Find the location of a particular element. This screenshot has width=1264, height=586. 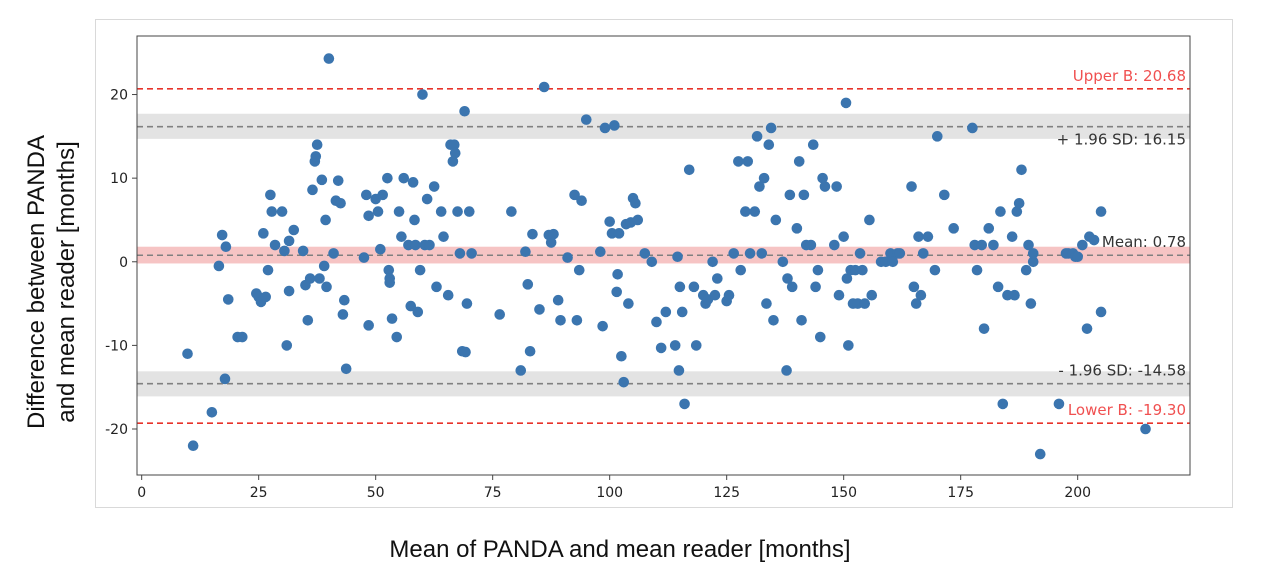

x-tick-label: 200 is located at coordinates (1077, 493).